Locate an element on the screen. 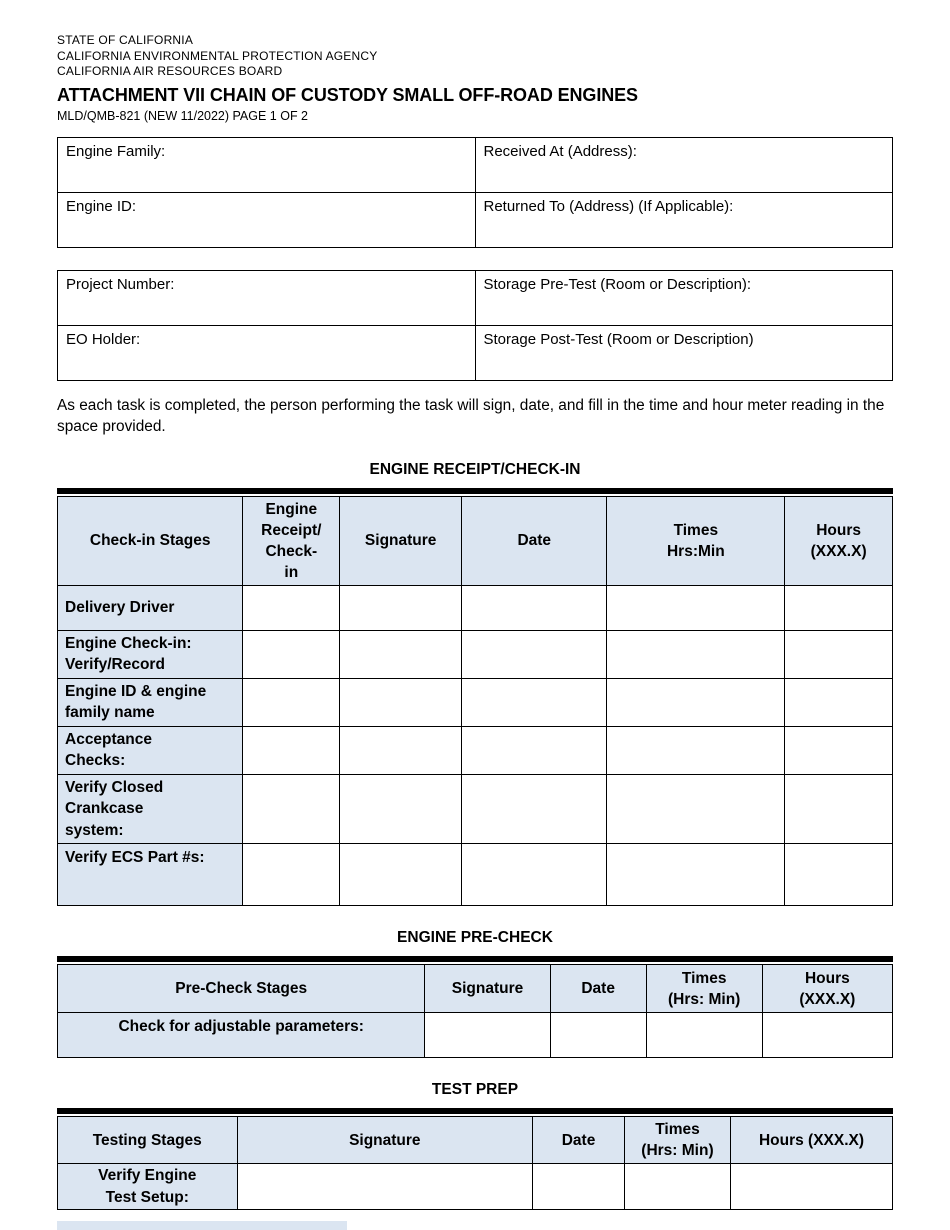 The image size is (950, 1230). section-title-testprep: TEST PREP is located at coordinates (475, 1089).